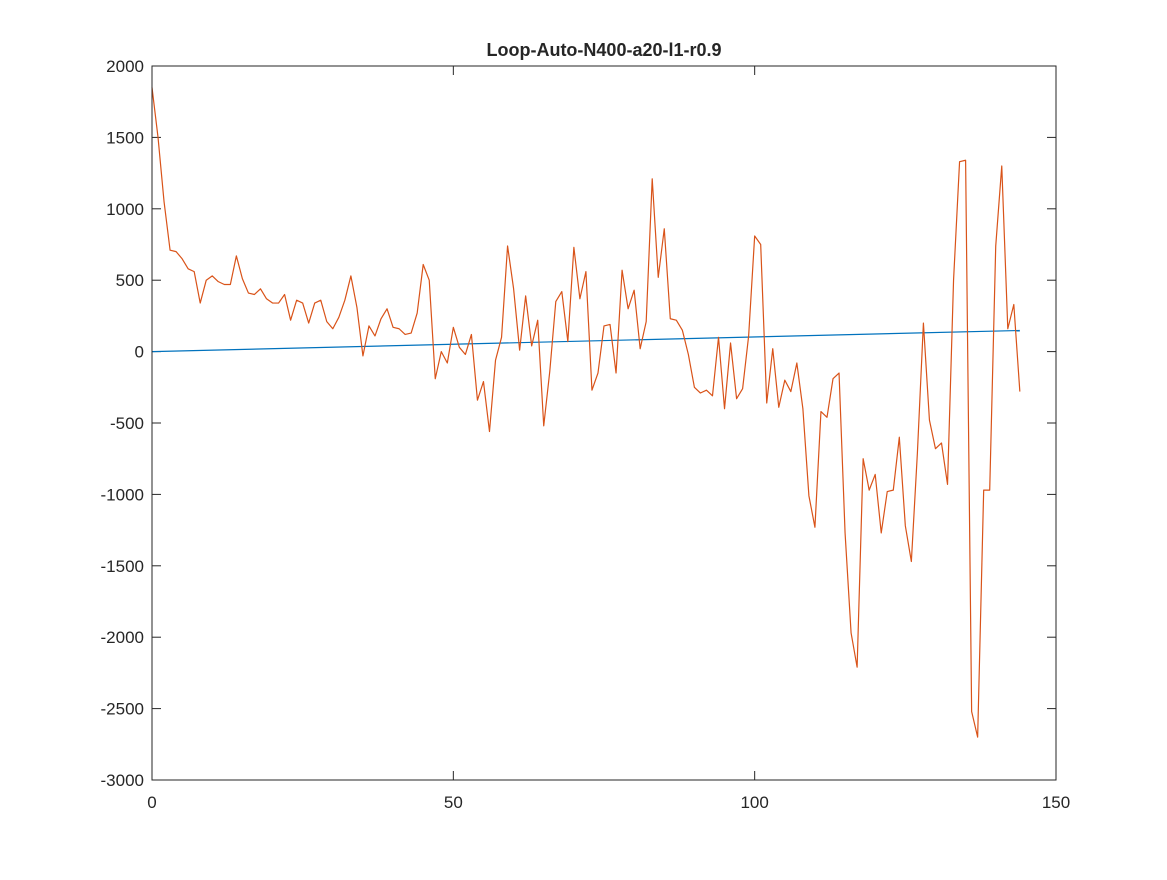 The height and width of the screenshot is (880, 1167). Describe the element at coordinates (1056, 802) in the screenshot. I see `x-tick-label: 150` at that location.